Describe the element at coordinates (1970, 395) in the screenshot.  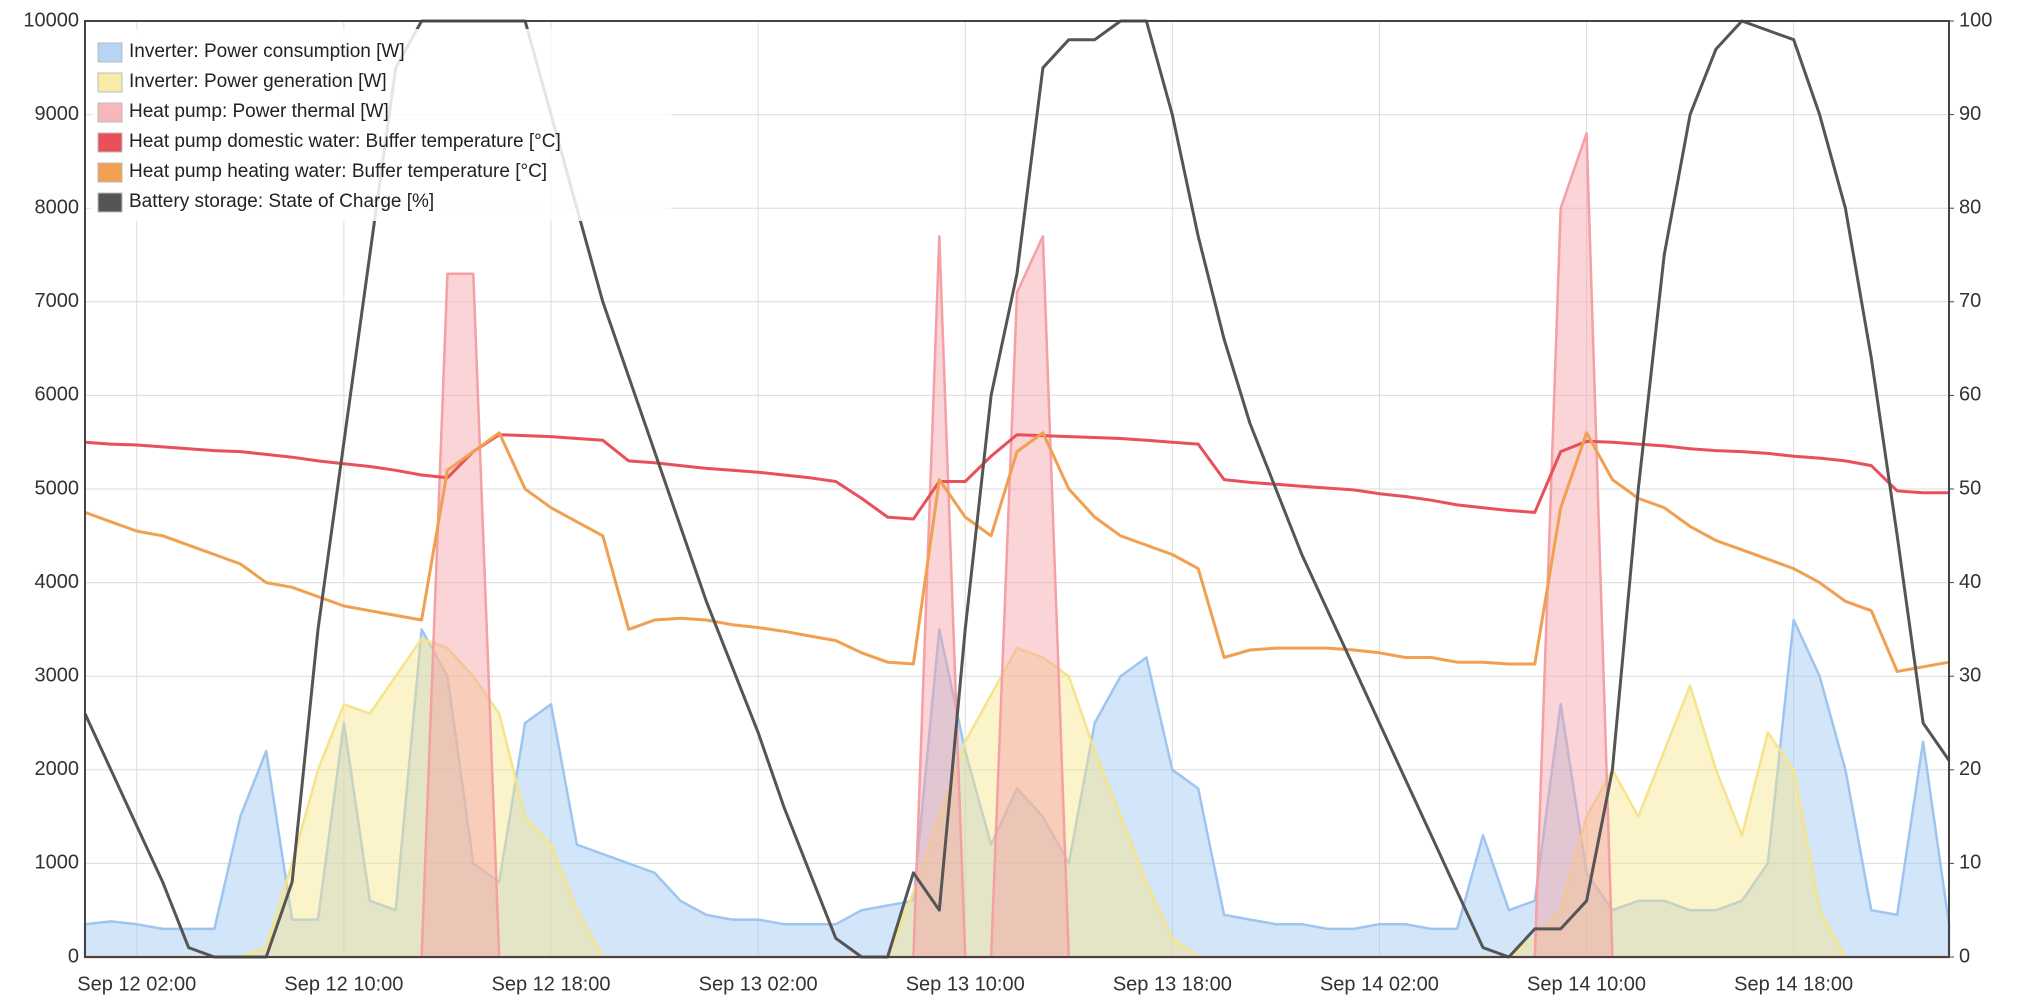
I see `y2-tick-label: 60` at that location.